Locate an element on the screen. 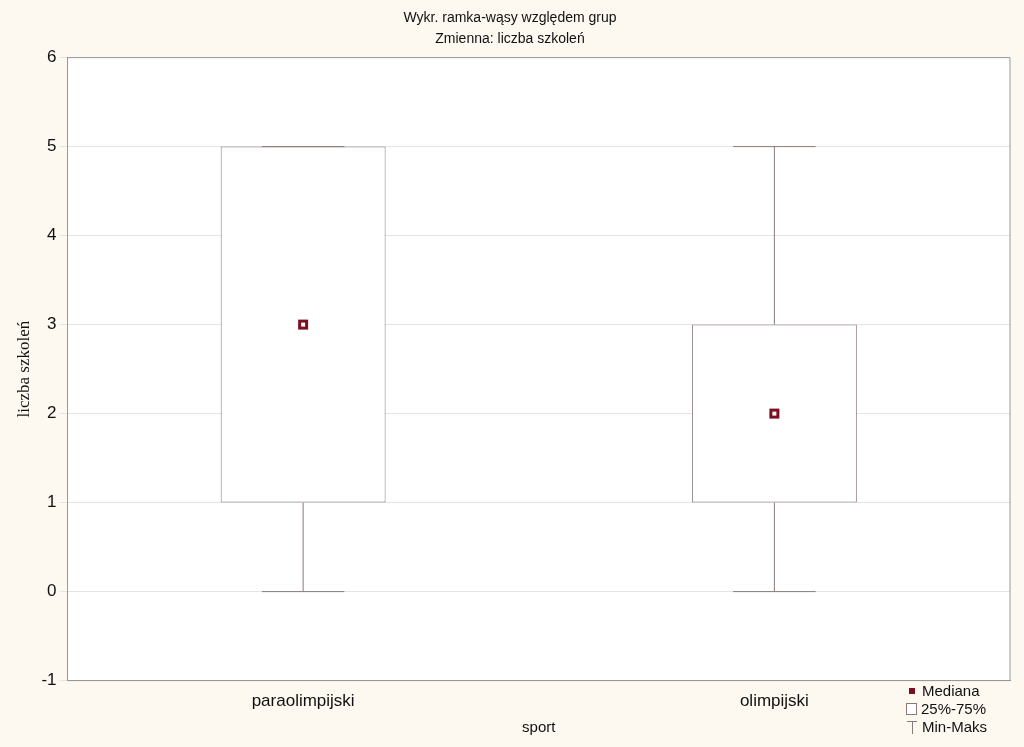 This screenshot has width=1024, height=747. x-tick-label: olimpijski is located at coordinates (774, 701).